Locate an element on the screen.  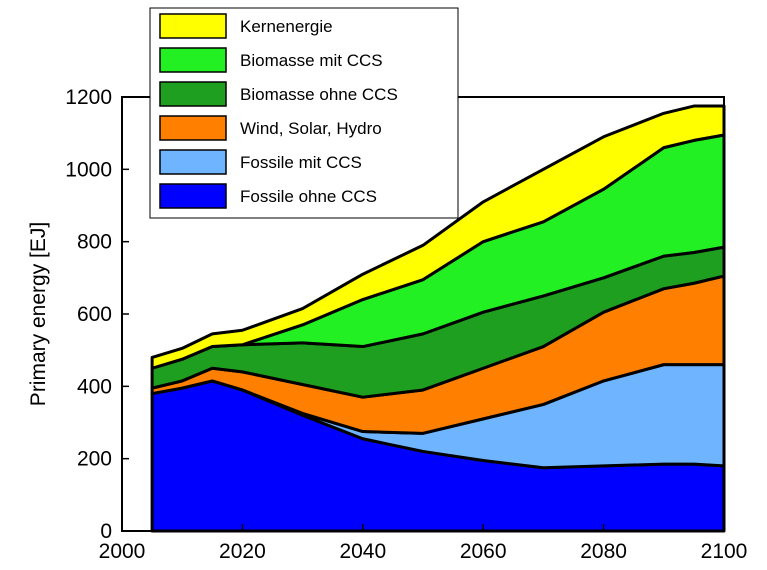
x-tick-label: 2080 is located at coordinates (603, 551).